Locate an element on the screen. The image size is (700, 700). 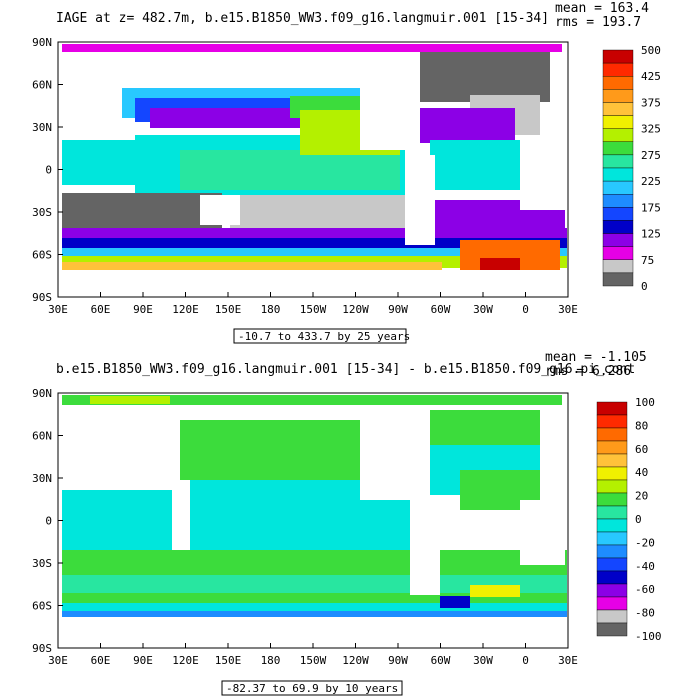
lat-tick-label: 0 is located at coordinates (48, 521).